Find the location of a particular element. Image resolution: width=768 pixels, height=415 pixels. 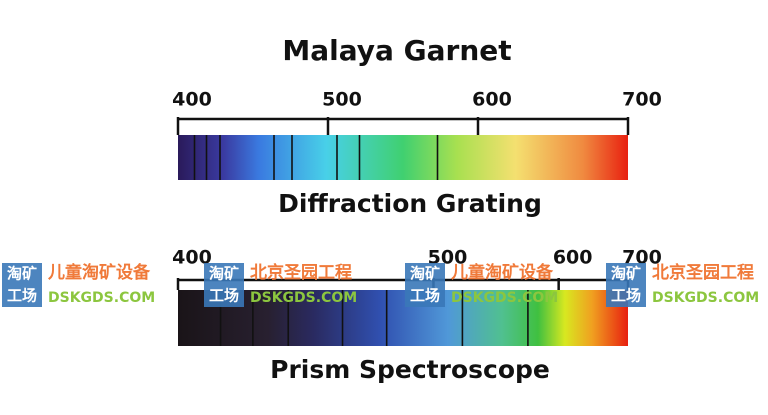

tick-label: 500 is located at coordinates (342, 100).